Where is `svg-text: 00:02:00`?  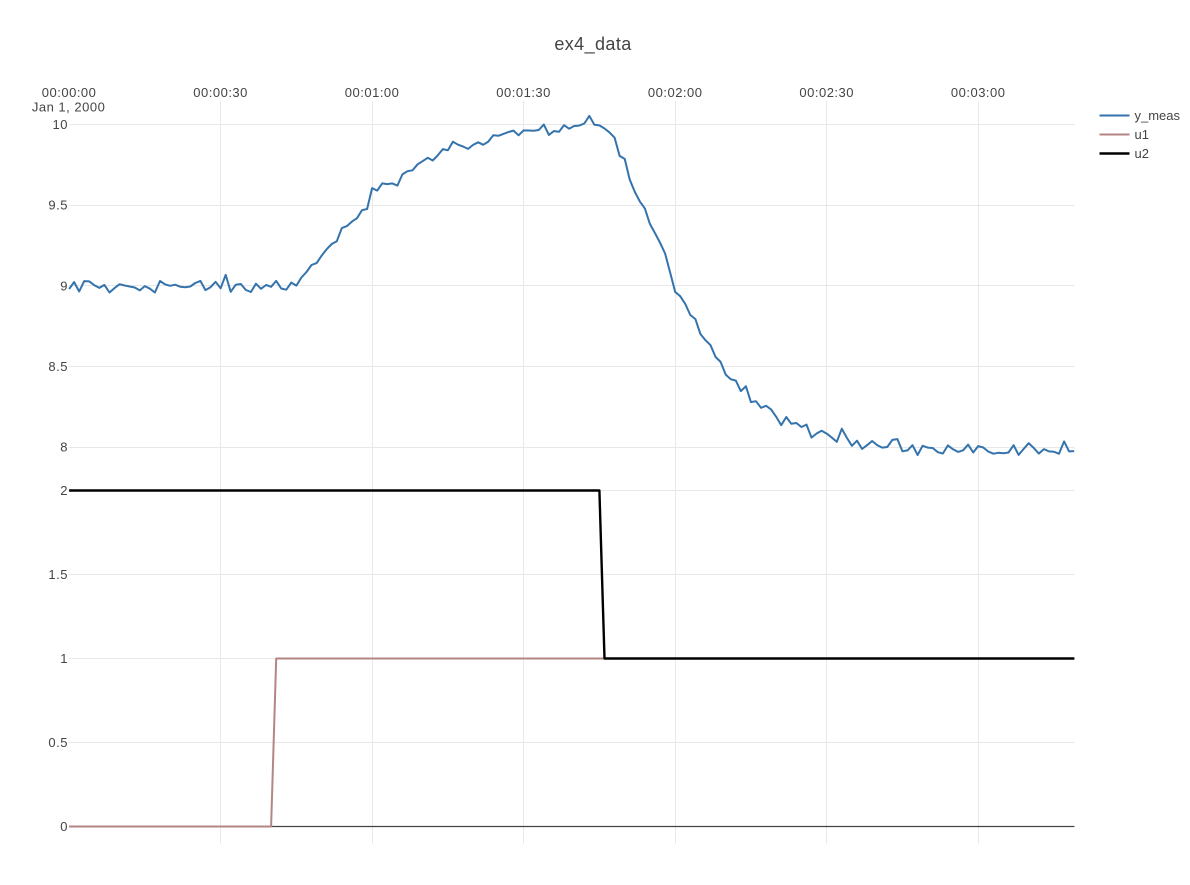
svg-text: 00:02:00 is located at coordinates (675, 92).